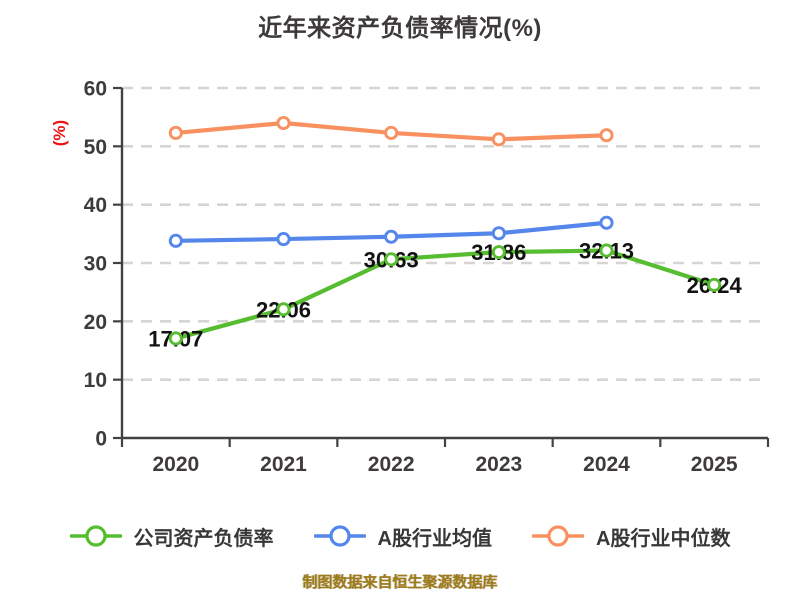  I want to click on y-tick-label-30: 30, so click(95, 264).